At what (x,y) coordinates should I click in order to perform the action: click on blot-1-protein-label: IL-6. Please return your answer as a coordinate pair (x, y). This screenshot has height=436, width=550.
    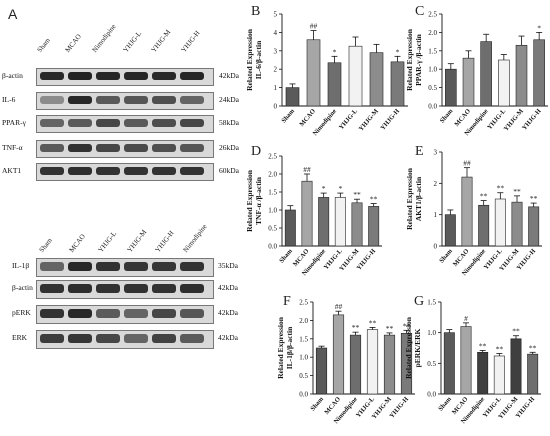
    Looking at the image, I should click on (9, 99).